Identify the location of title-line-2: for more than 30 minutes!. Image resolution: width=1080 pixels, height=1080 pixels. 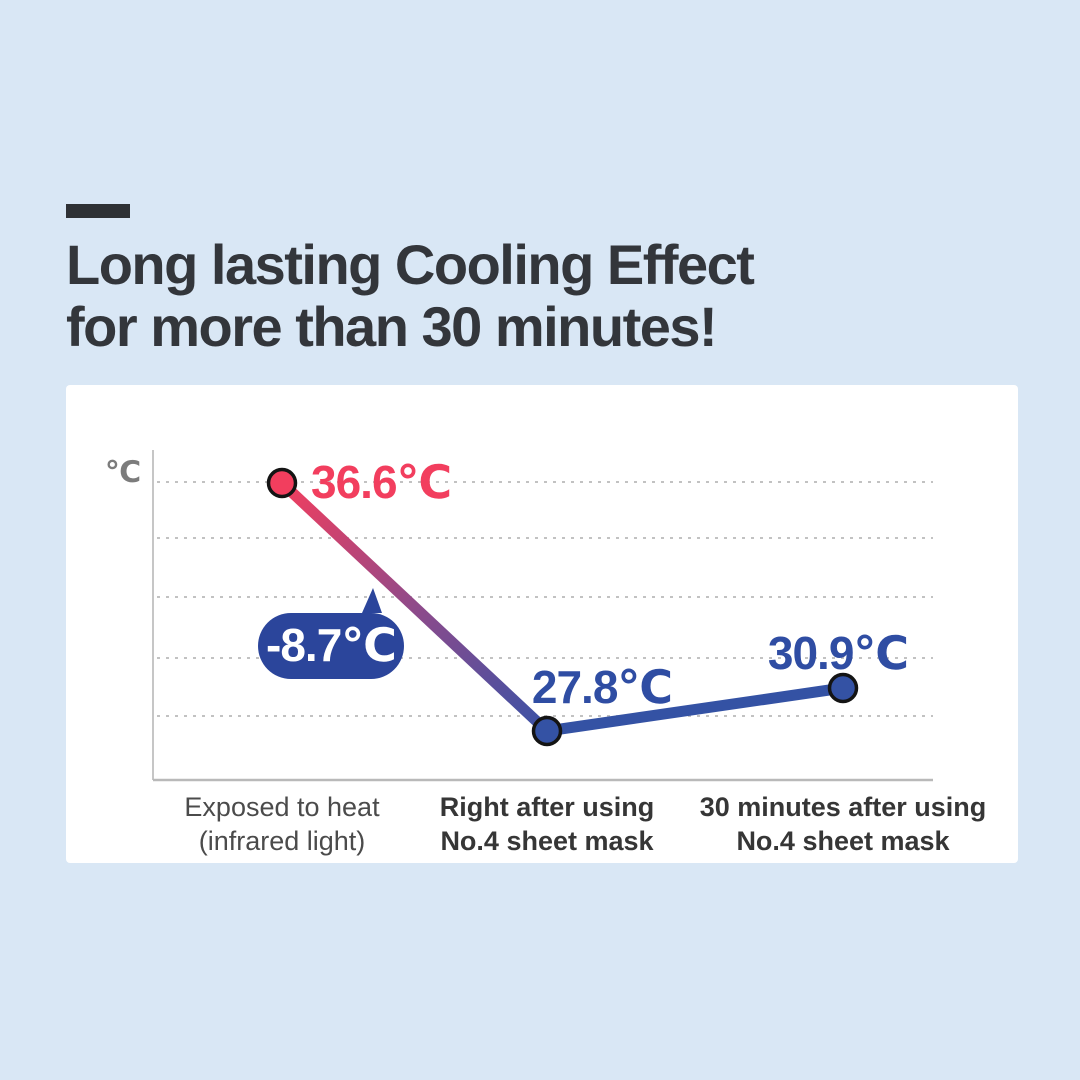
(392, 326).